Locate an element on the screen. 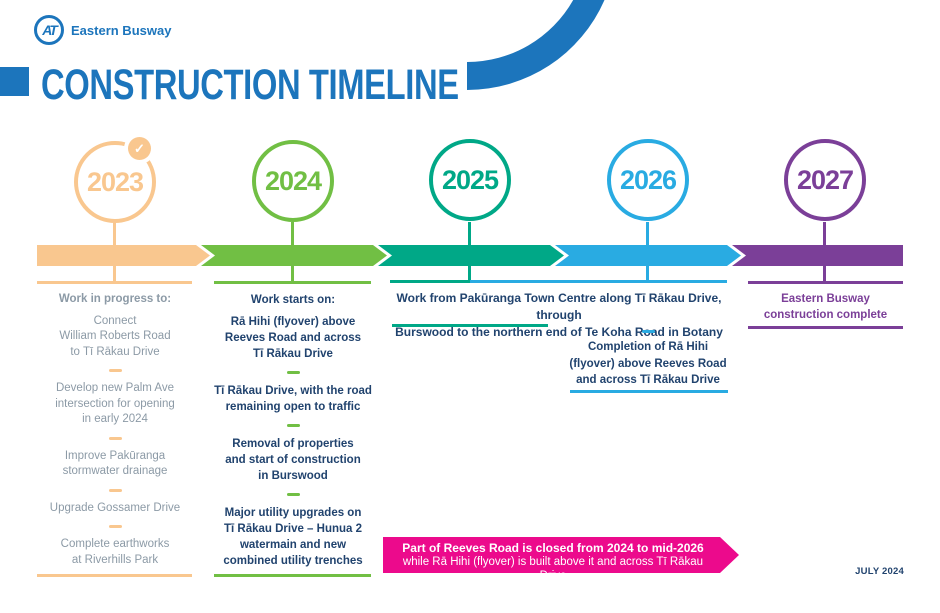 This screenshot has width=940, height=613. year-label-2024: 2024 is located at coordinates (293, 180).